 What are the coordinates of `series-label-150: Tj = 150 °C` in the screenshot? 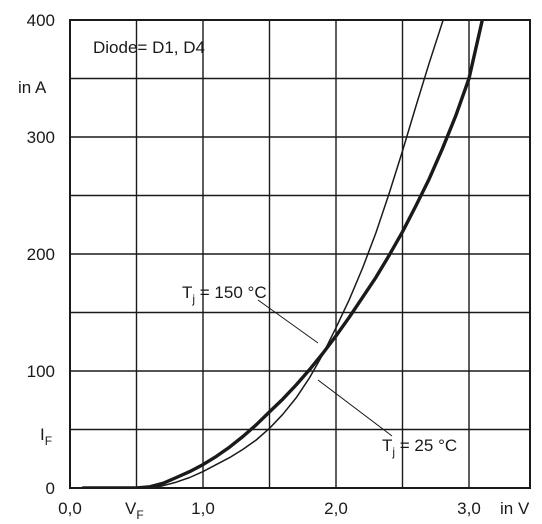 It's located at (224, 294).